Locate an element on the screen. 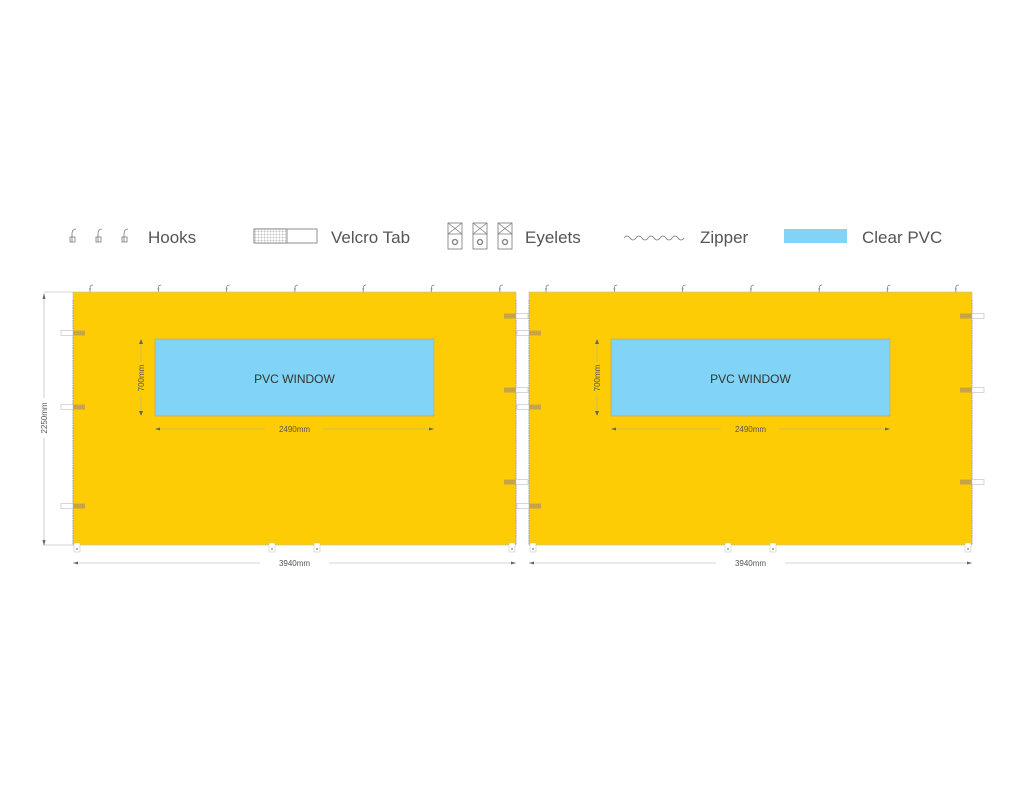 This screenshot has width=1024, height=797. eyelet-legend-icons is located at coordinates (480, 236).